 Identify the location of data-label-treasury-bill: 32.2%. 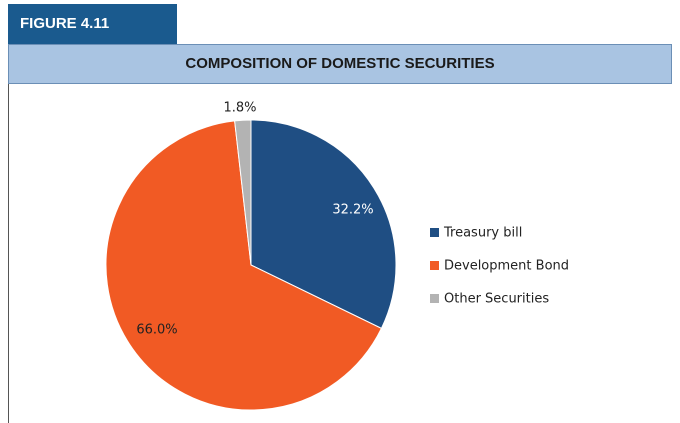
(352, 210).